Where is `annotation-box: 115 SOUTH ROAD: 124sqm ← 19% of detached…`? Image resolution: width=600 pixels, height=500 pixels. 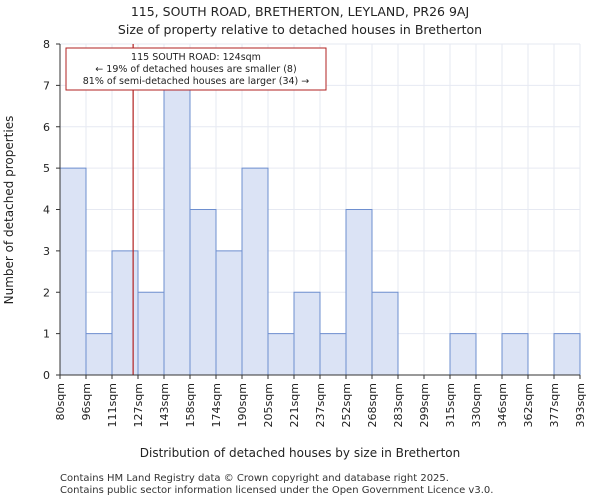
annotation-box: 115 SOUTH ROAD: 124sqm ← 19% of detached… is located at coordinates (196, 69).